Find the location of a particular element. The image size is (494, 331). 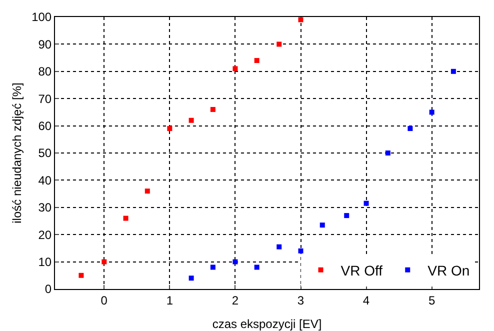

y-tick-label: 90 is located at coordinates (45, 44).